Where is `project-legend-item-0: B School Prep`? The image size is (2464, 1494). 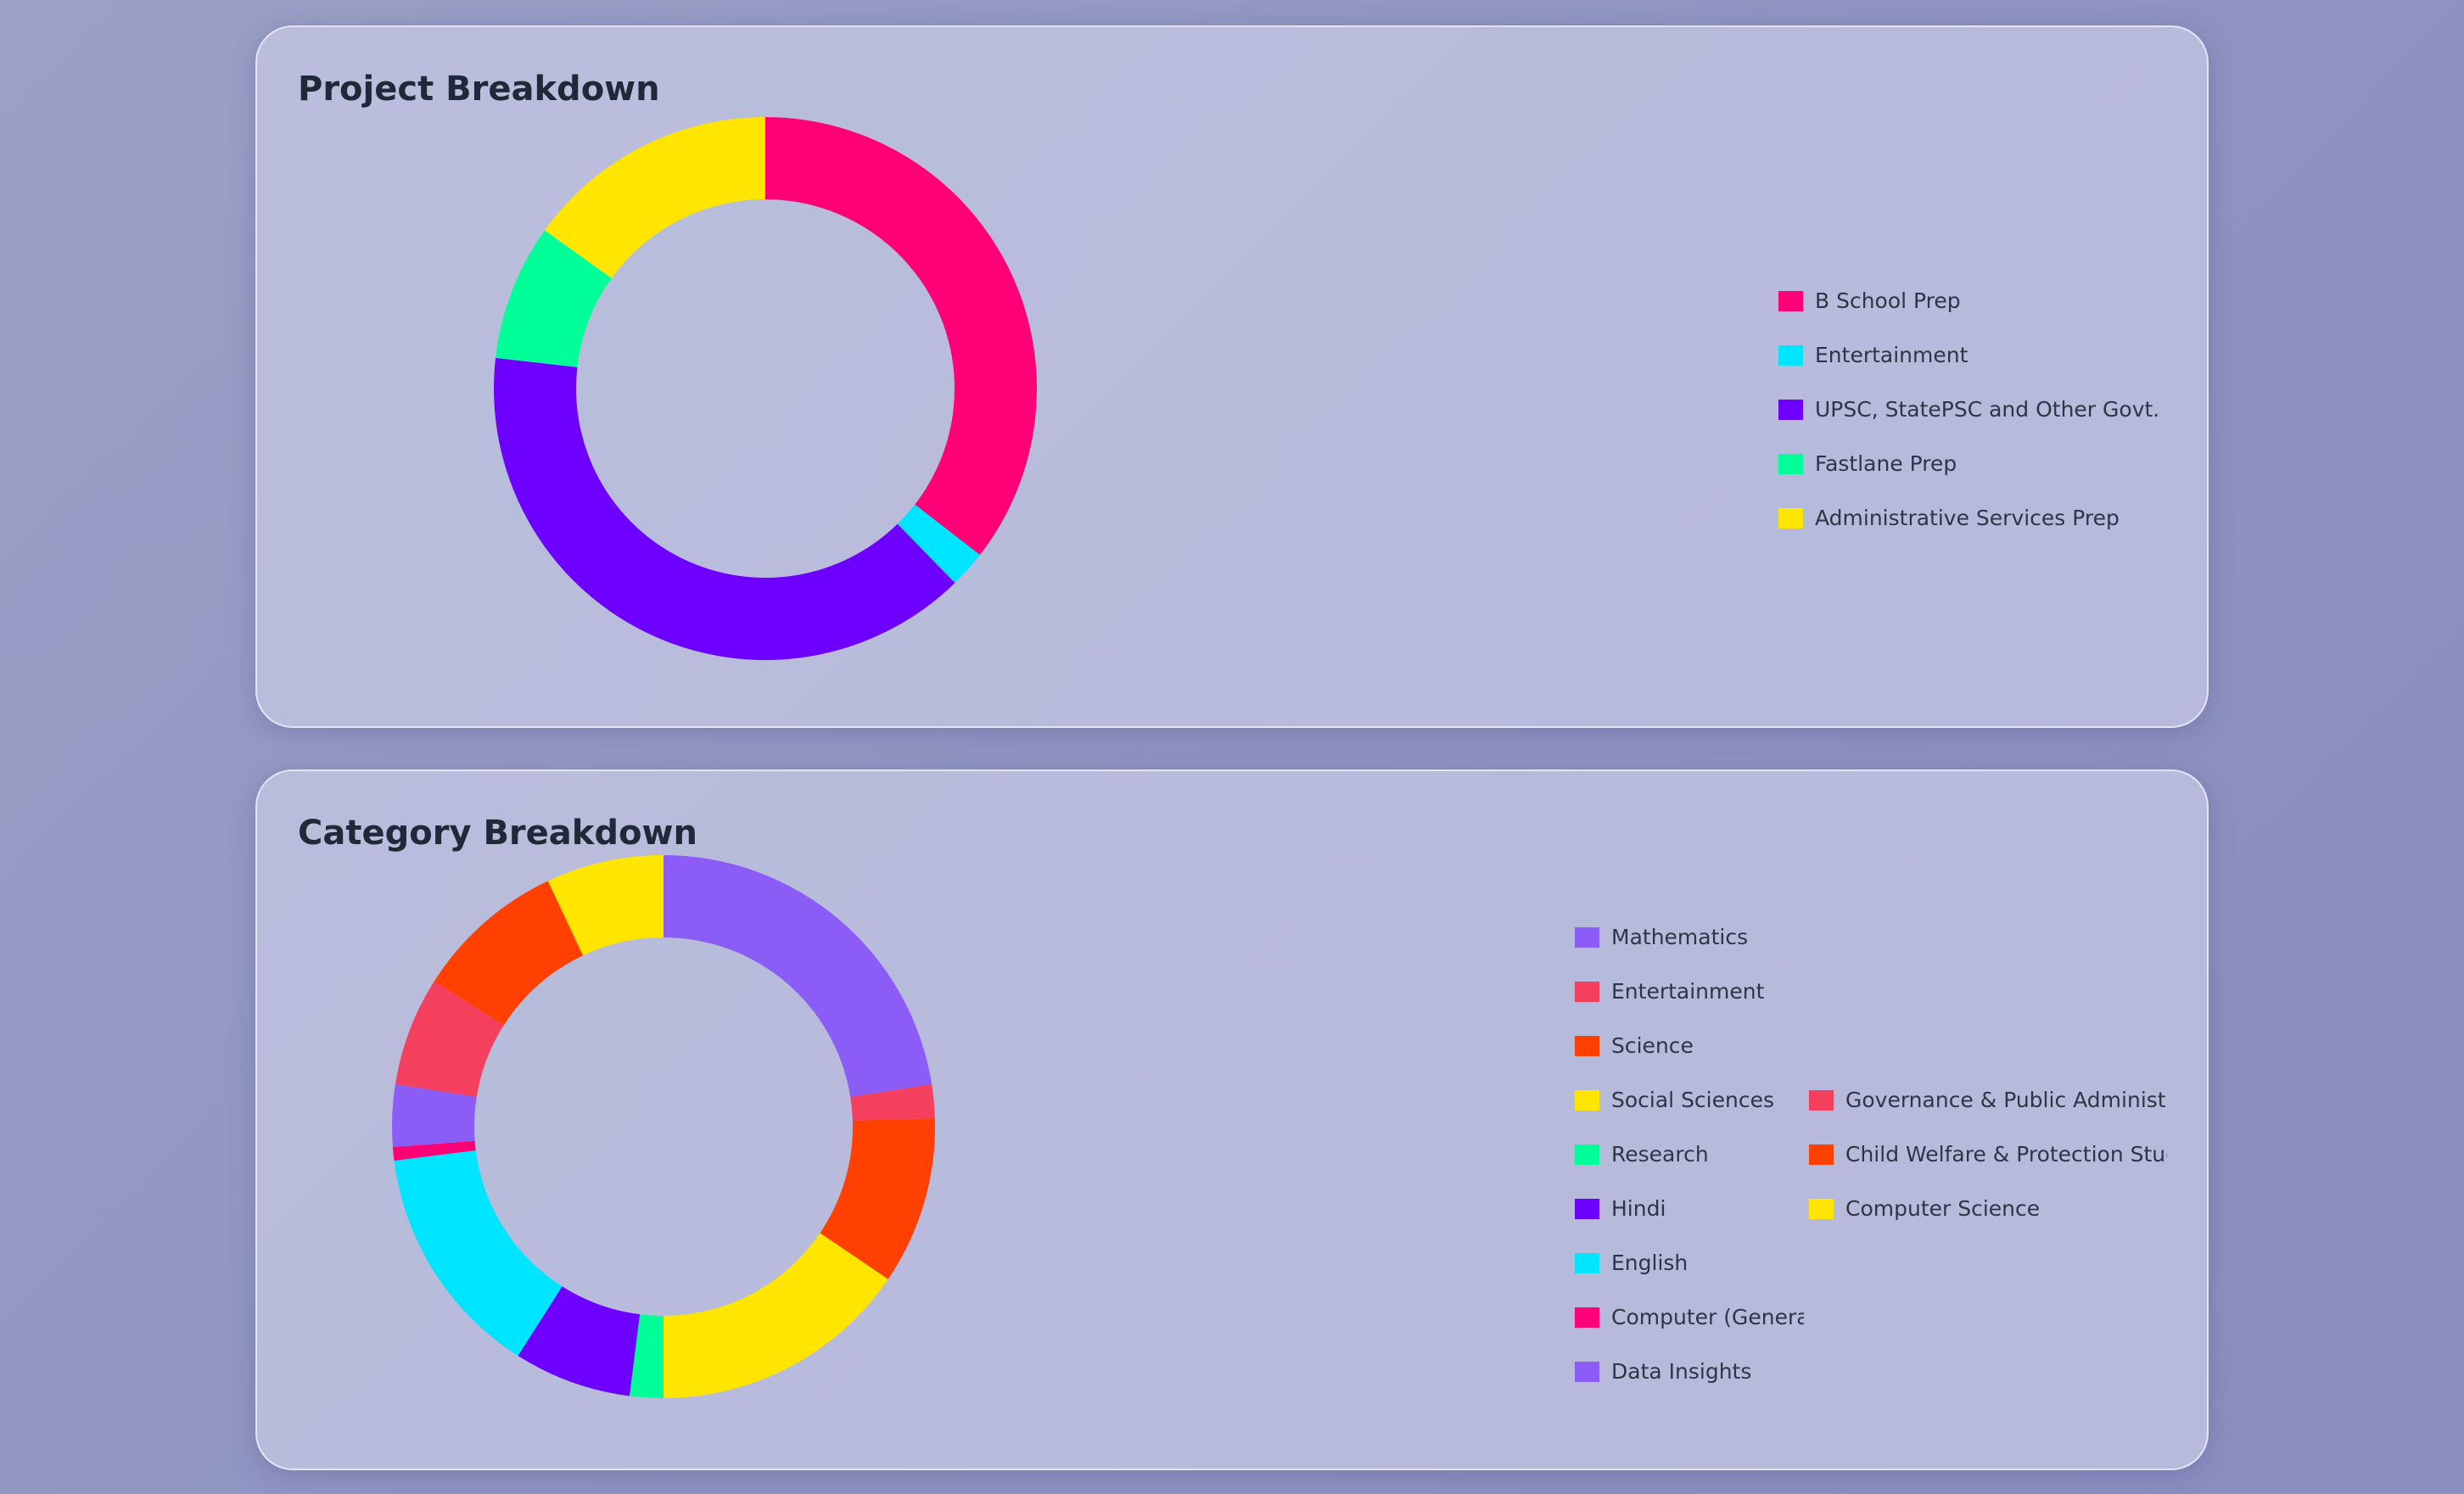 project-legend-item-0: B School Prep is located at coordinates (1869, 300).